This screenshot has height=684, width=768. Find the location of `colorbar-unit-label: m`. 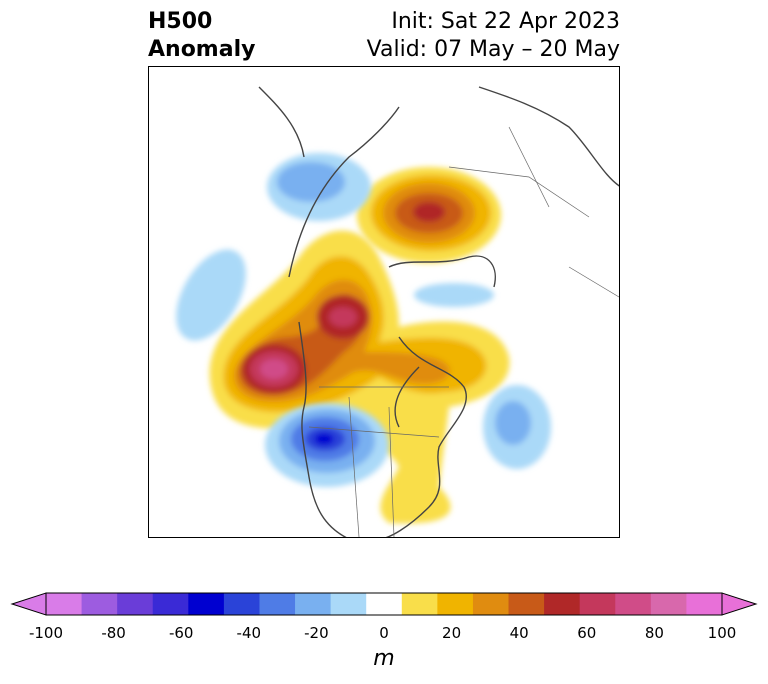

colorbar-unit-label: m is located at coordinates (384, 658).